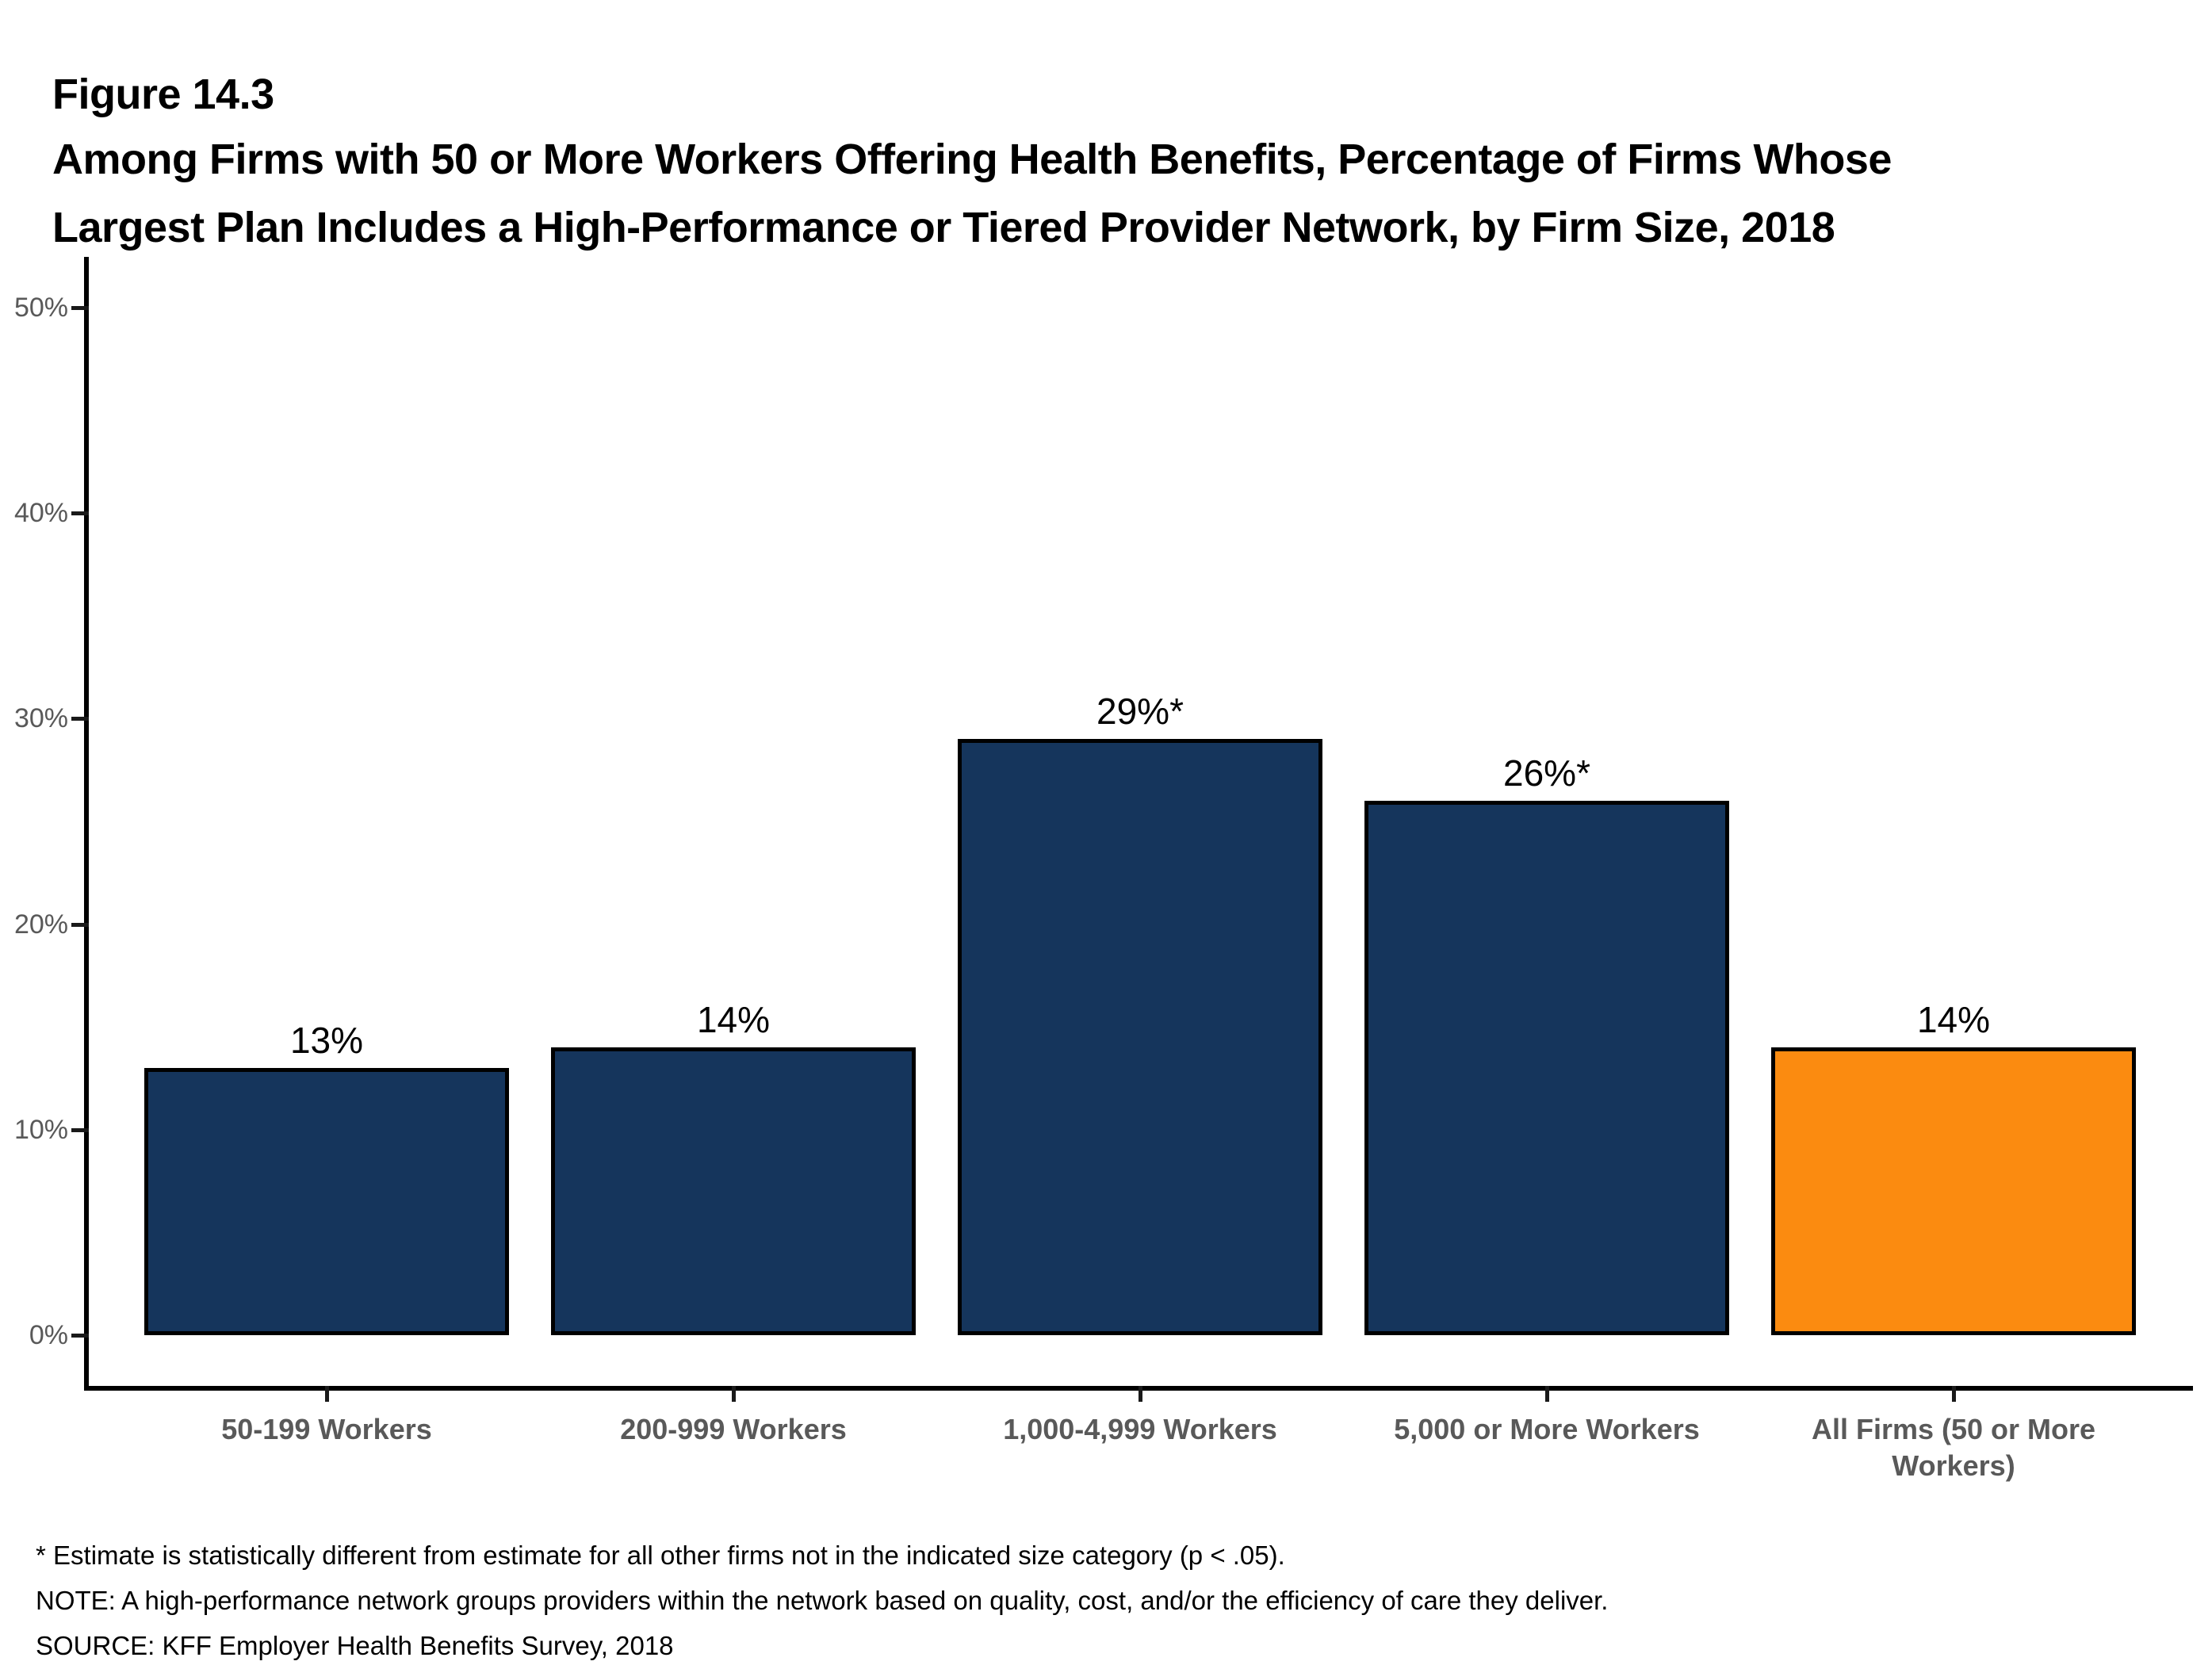 This screenshot has width=2212, height=1665. Describe the element at coordinates (733, 1020) in the screenshot. I see `value-label-200-999-workers: 14%` at that location.